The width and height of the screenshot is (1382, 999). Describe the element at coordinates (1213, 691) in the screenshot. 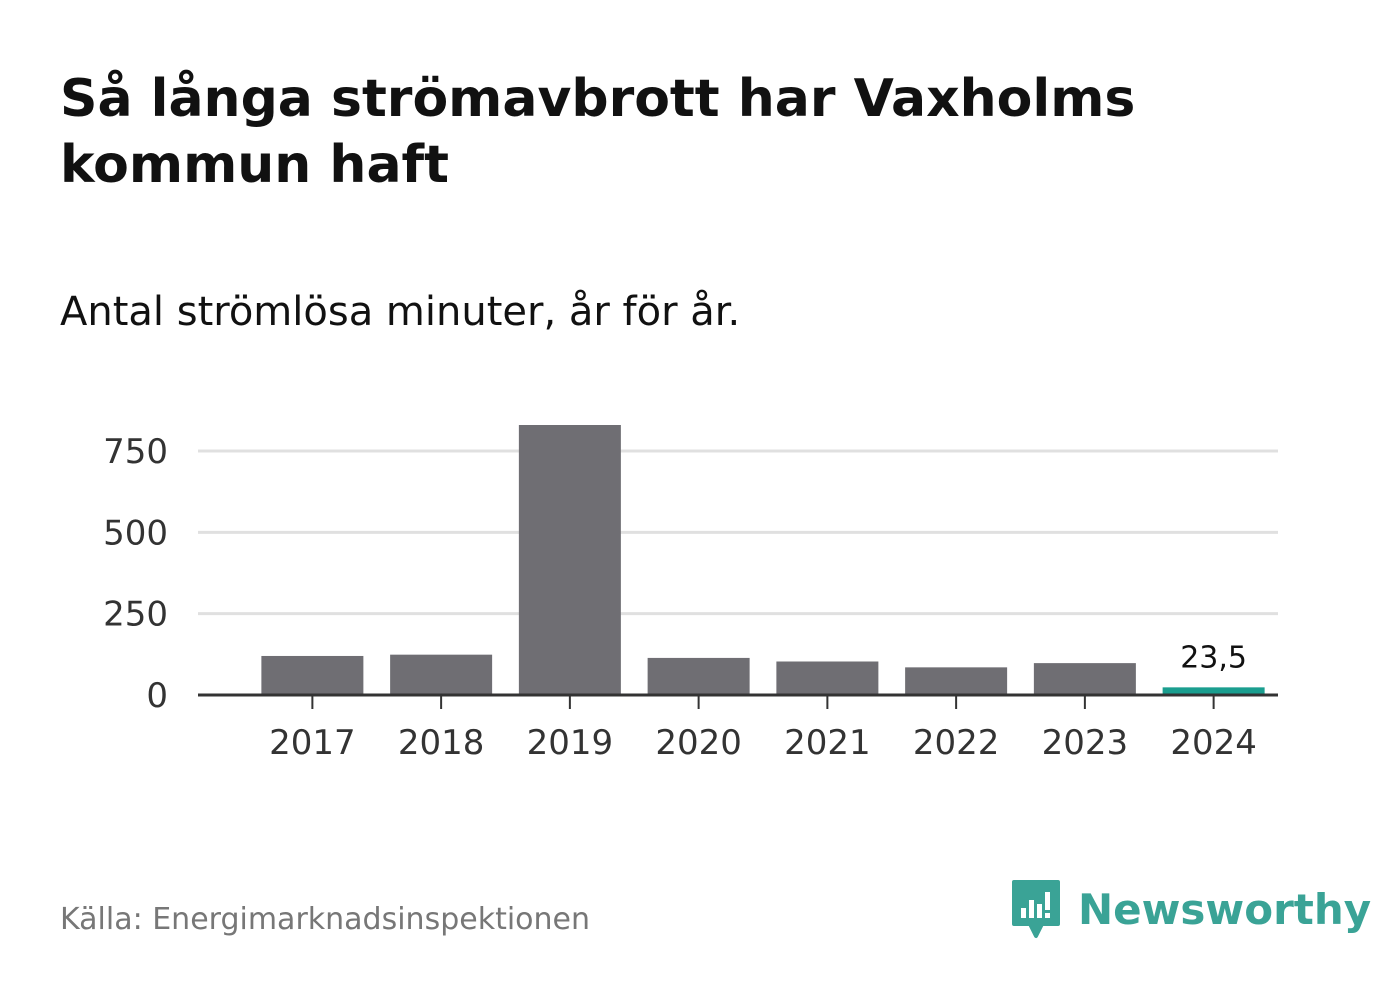

I see `bar-2024` at that location.